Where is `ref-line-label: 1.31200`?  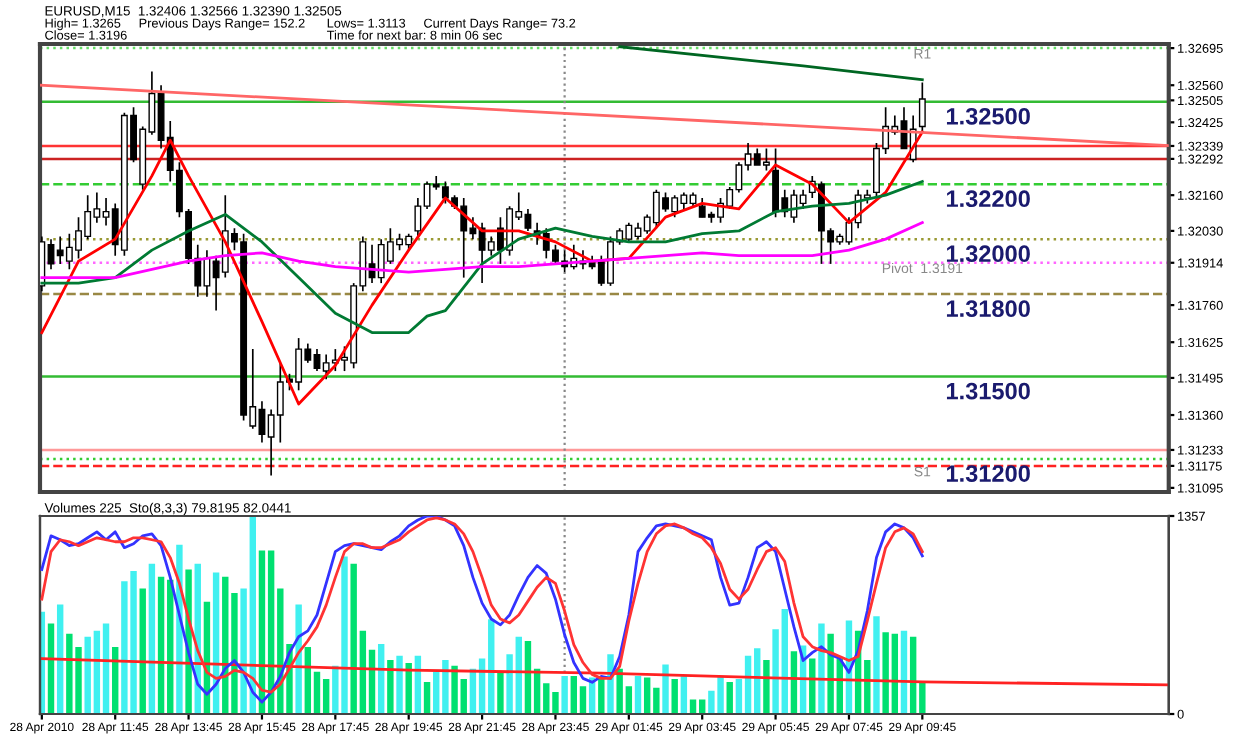
ref-line-label: 1.31200 is located at coordinates (988, 473).